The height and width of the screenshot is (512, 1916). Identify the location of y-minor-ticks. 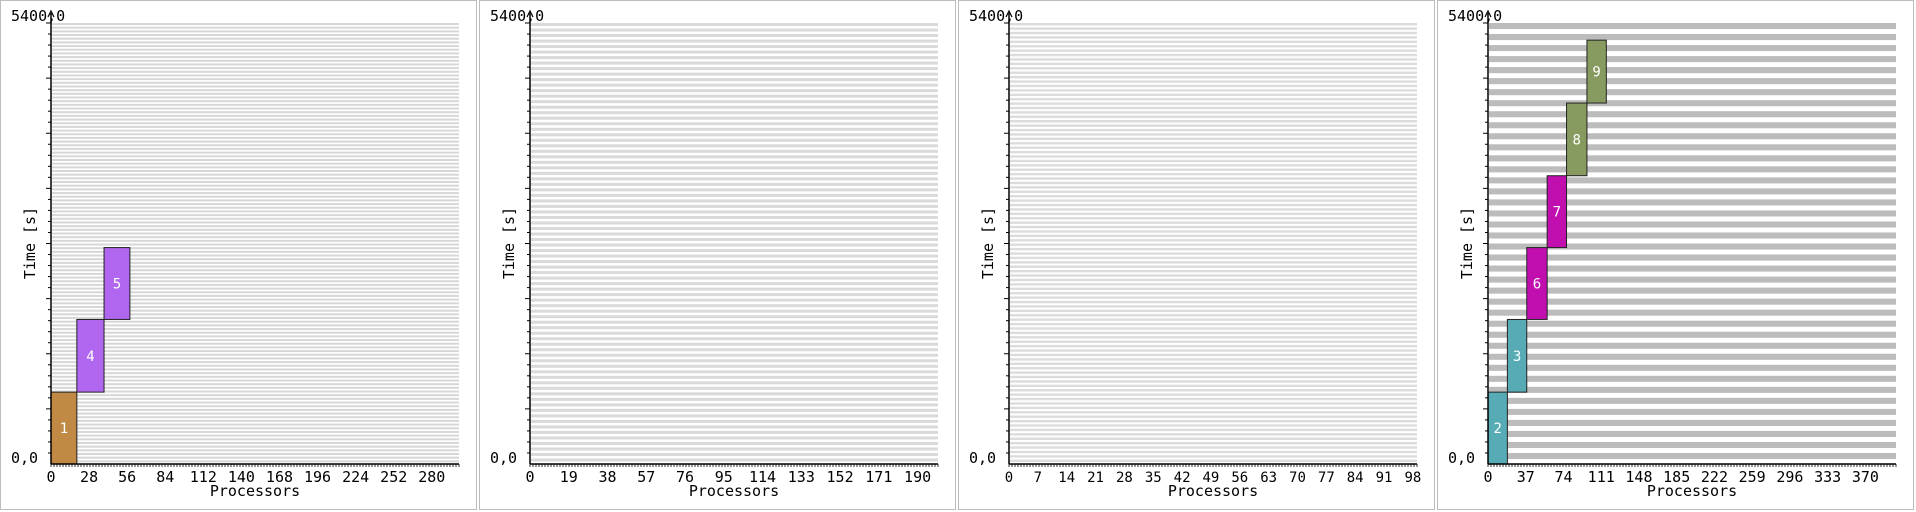
(1485, 238).